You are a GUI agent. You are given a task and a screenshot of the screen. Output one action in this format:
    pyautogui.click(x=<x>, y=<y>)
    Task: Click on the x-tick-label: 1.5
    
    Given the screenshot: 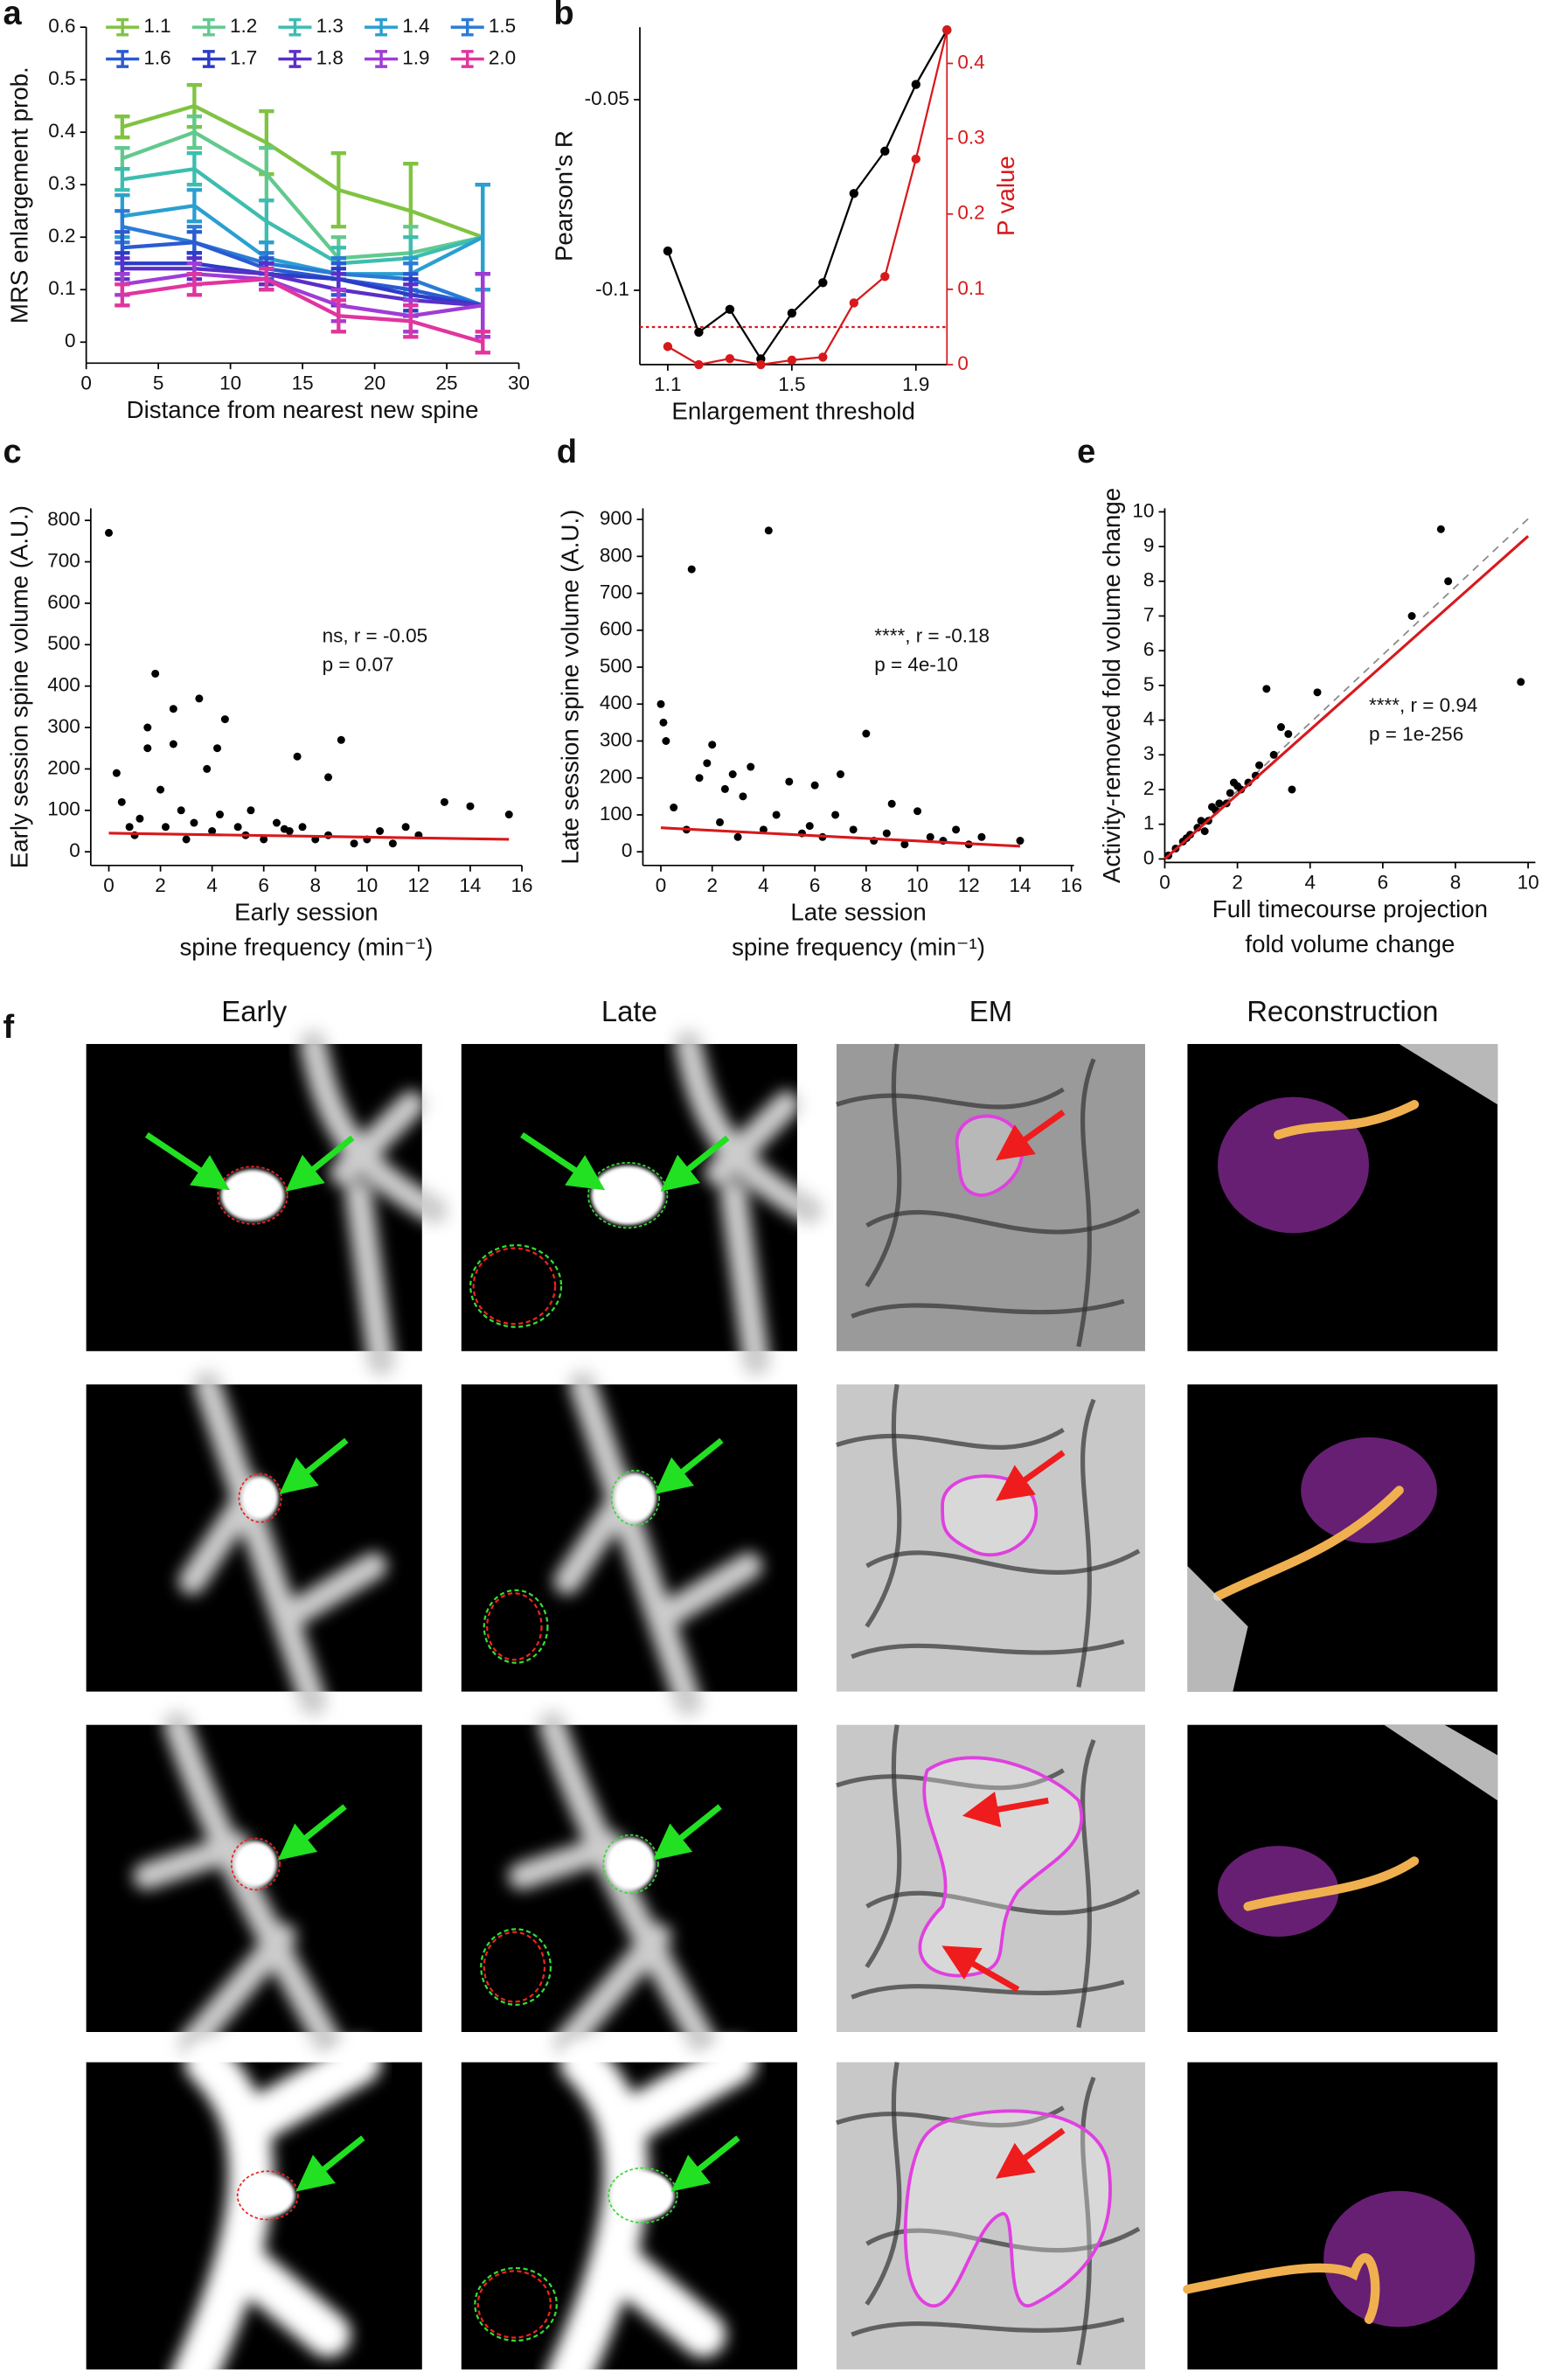 What is the action you would take?
    pyautogui.click(x=792, y=384)
    